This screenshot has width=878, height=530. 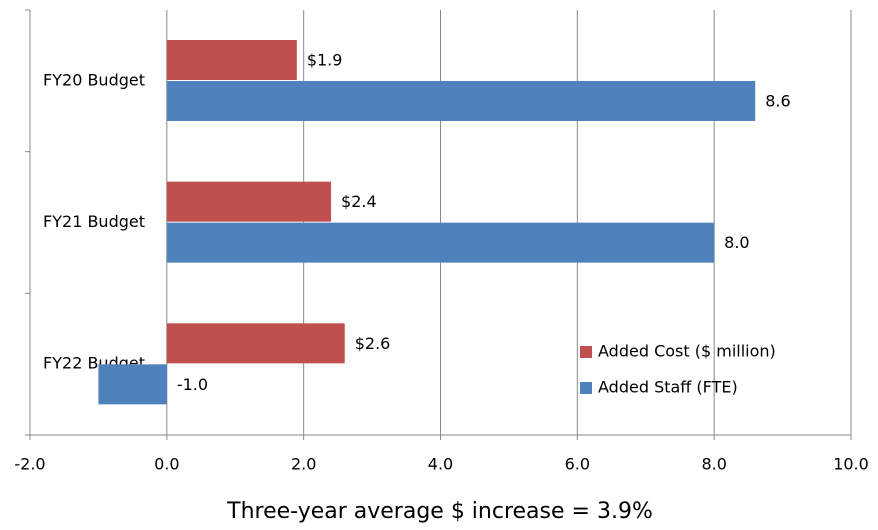 I want to click on legend-label: Added Cost ($ million), so click(x=687, y=351).